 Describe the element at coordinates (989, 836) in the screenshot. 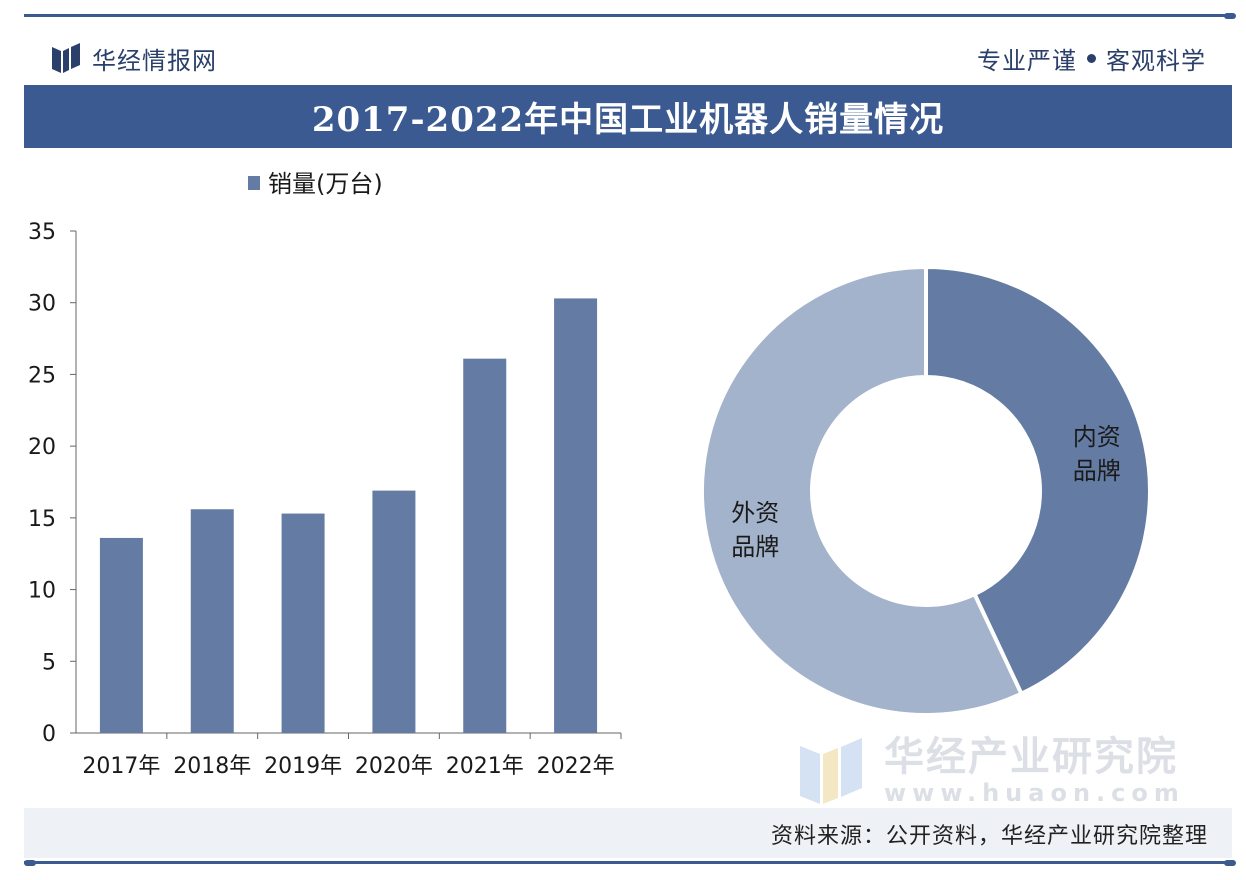

I see `source-note: 资料来源：公开资料，华经产业研究院整理` at that location.